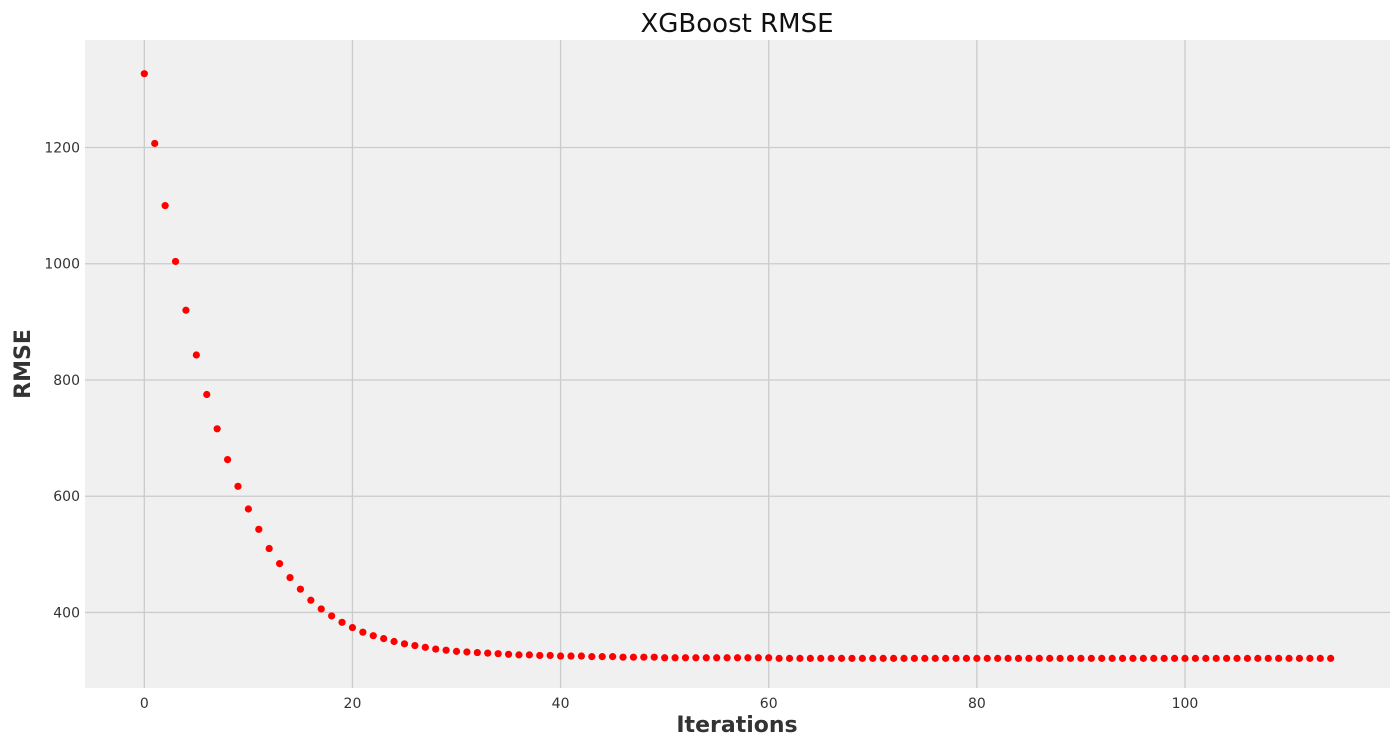 Image resolution: width=1399 pixels, height=746 pixels. Describe the element at coordinates (66, 497) in the screenshot. I see `y-tick-label: 600` at that location.